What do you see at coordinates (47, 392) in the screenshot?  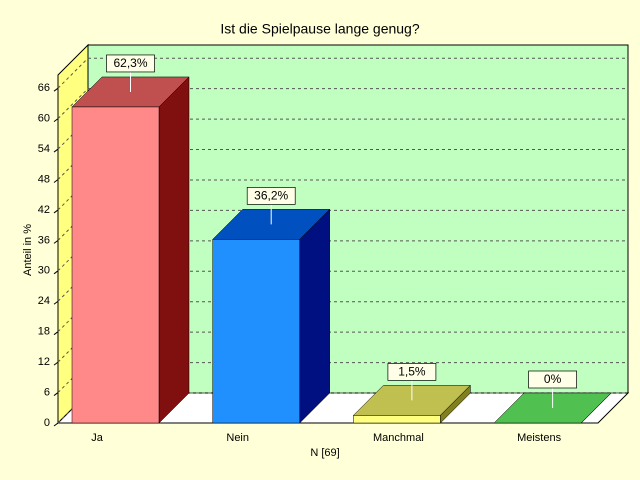 I see `y-tick-label: 6` at bounding box center [47, 392].